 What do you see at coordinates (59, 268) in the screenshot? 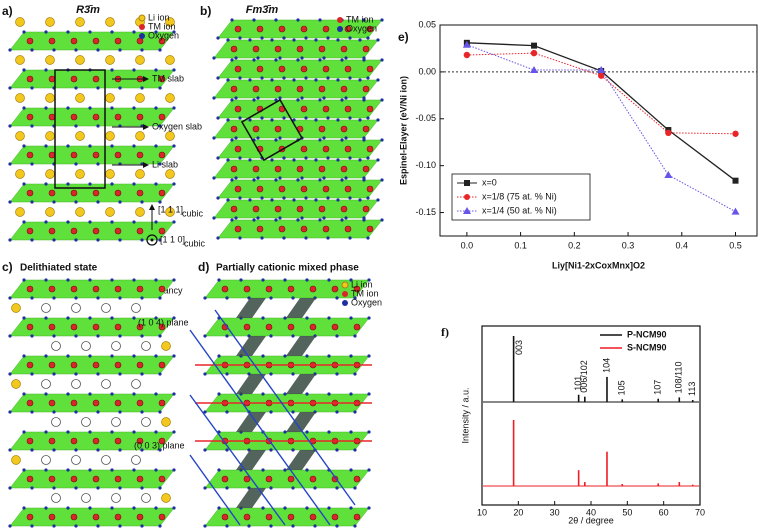
I see `panel-title: Delithiated state` at bounding box center [59, 268].